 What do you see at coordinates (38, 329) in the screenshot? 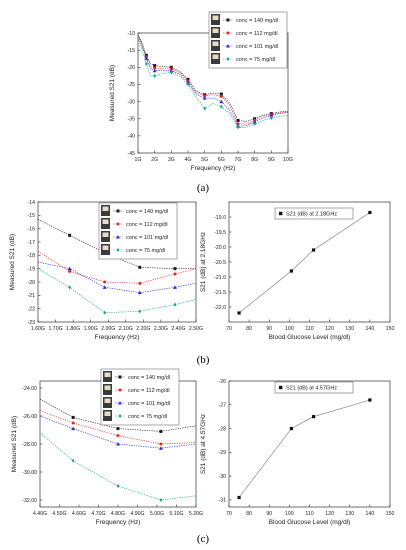
I see `x-tick-label: 1.60G` at bounding box center [38, 329].